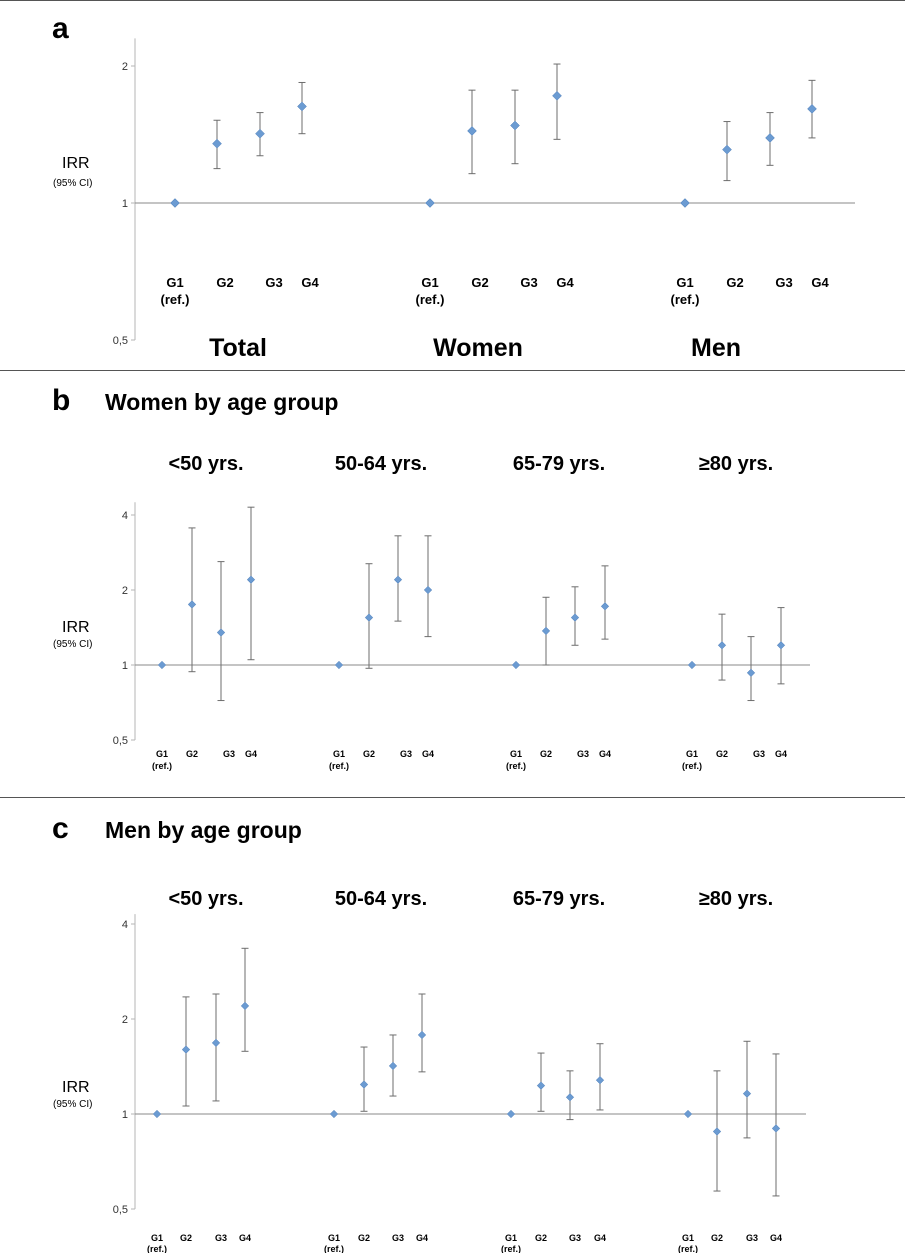 This screenshot has width=905, height=1253. Describe the element at coordinates (478, 348) in the screenshot. I see `group-title: Women` at that location.